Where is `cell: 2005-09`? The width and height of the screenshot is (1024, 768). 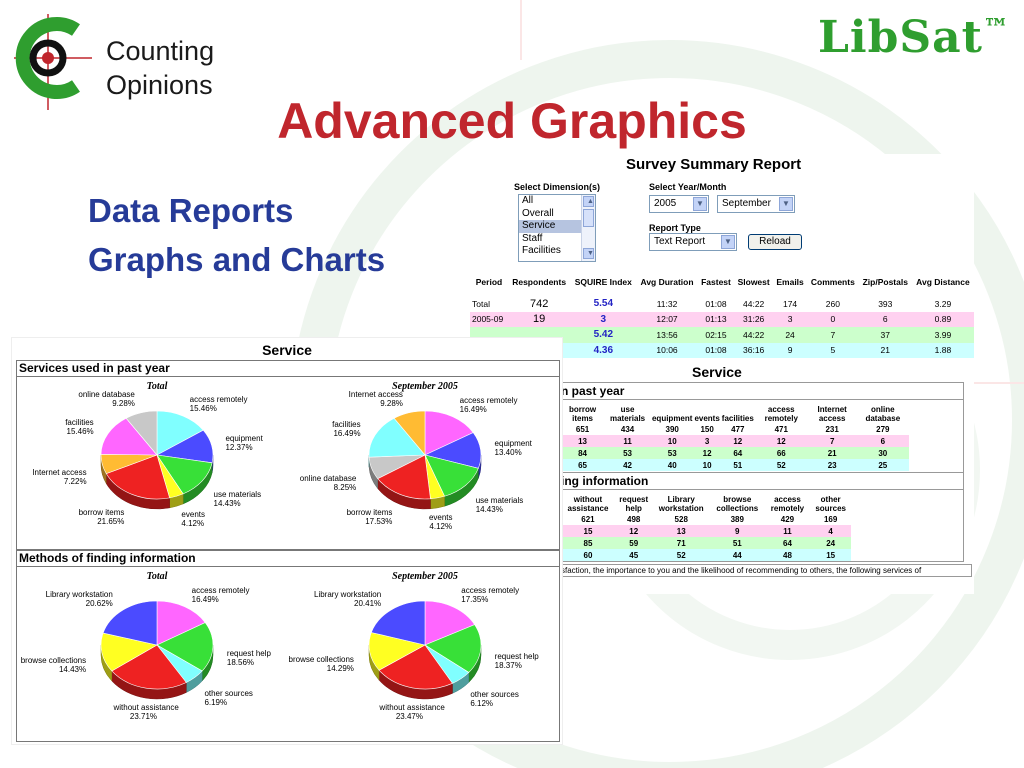
cell: 2005-09 is located at coordinates (489, 319).